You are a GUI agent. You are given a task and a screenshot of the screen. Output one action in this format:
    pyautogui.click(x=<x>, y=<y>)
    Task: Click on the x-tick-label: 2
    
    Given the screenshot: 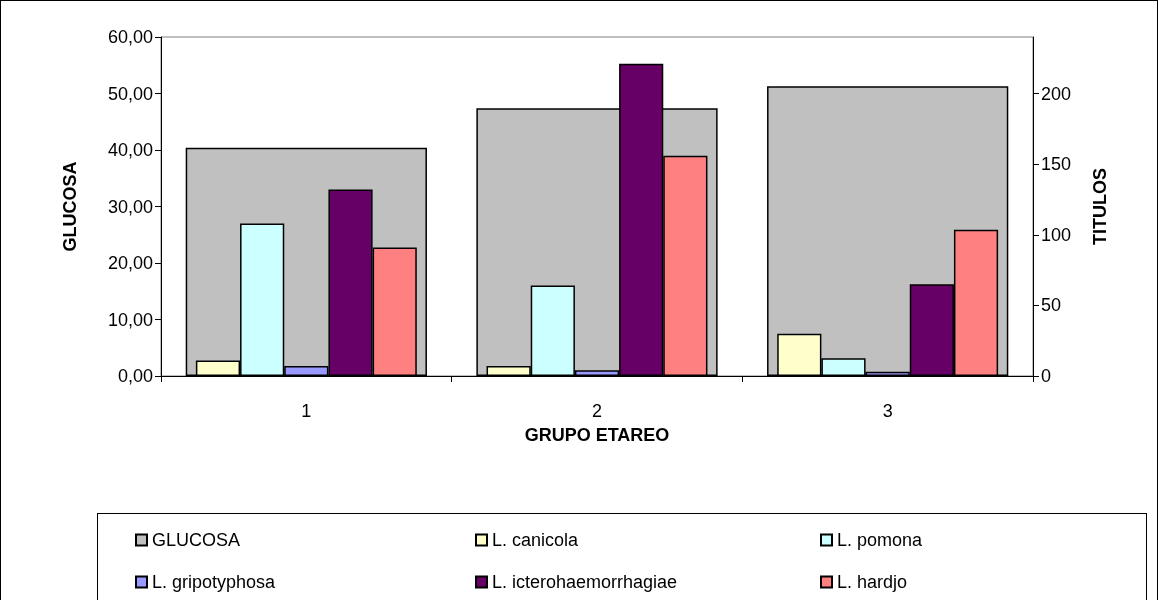 What is the action you would take?
    pyautogui.click(x=597, y=411)
    